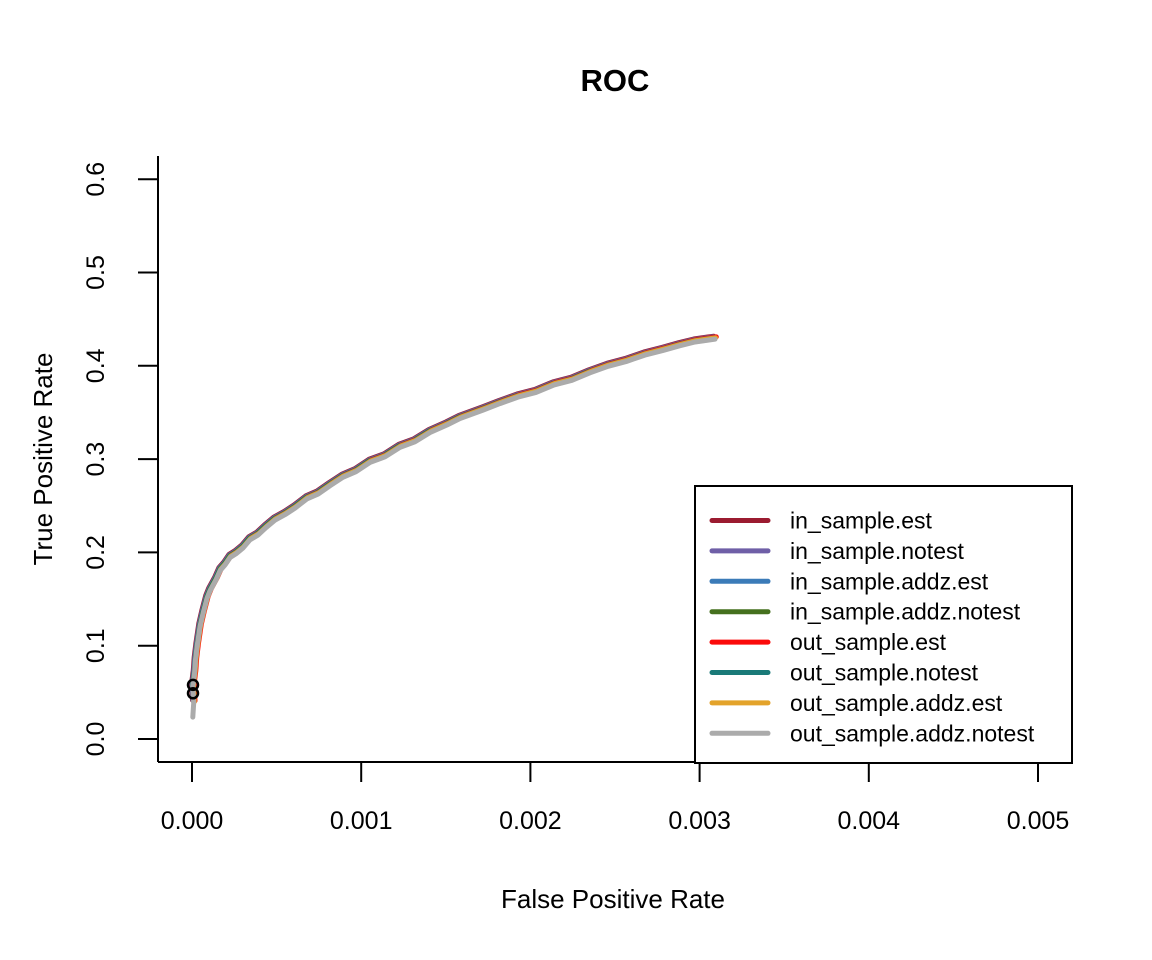 The image size is (1152, 960). I want to click on legend-label-in_sample.addz.est: in_sample.addz.est, so click(889, 581).